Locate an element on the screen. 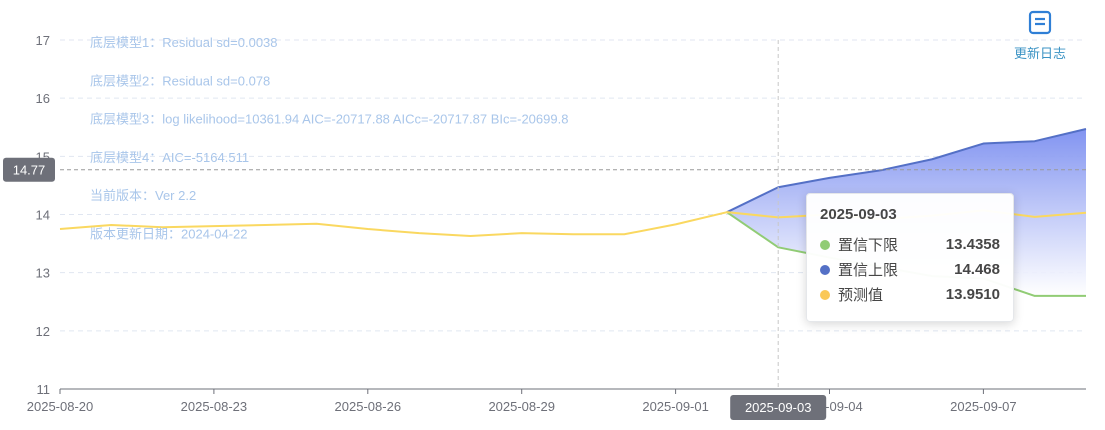  tooltip-row: 置信下限 13.4358 is located at coordinates (910, 244).